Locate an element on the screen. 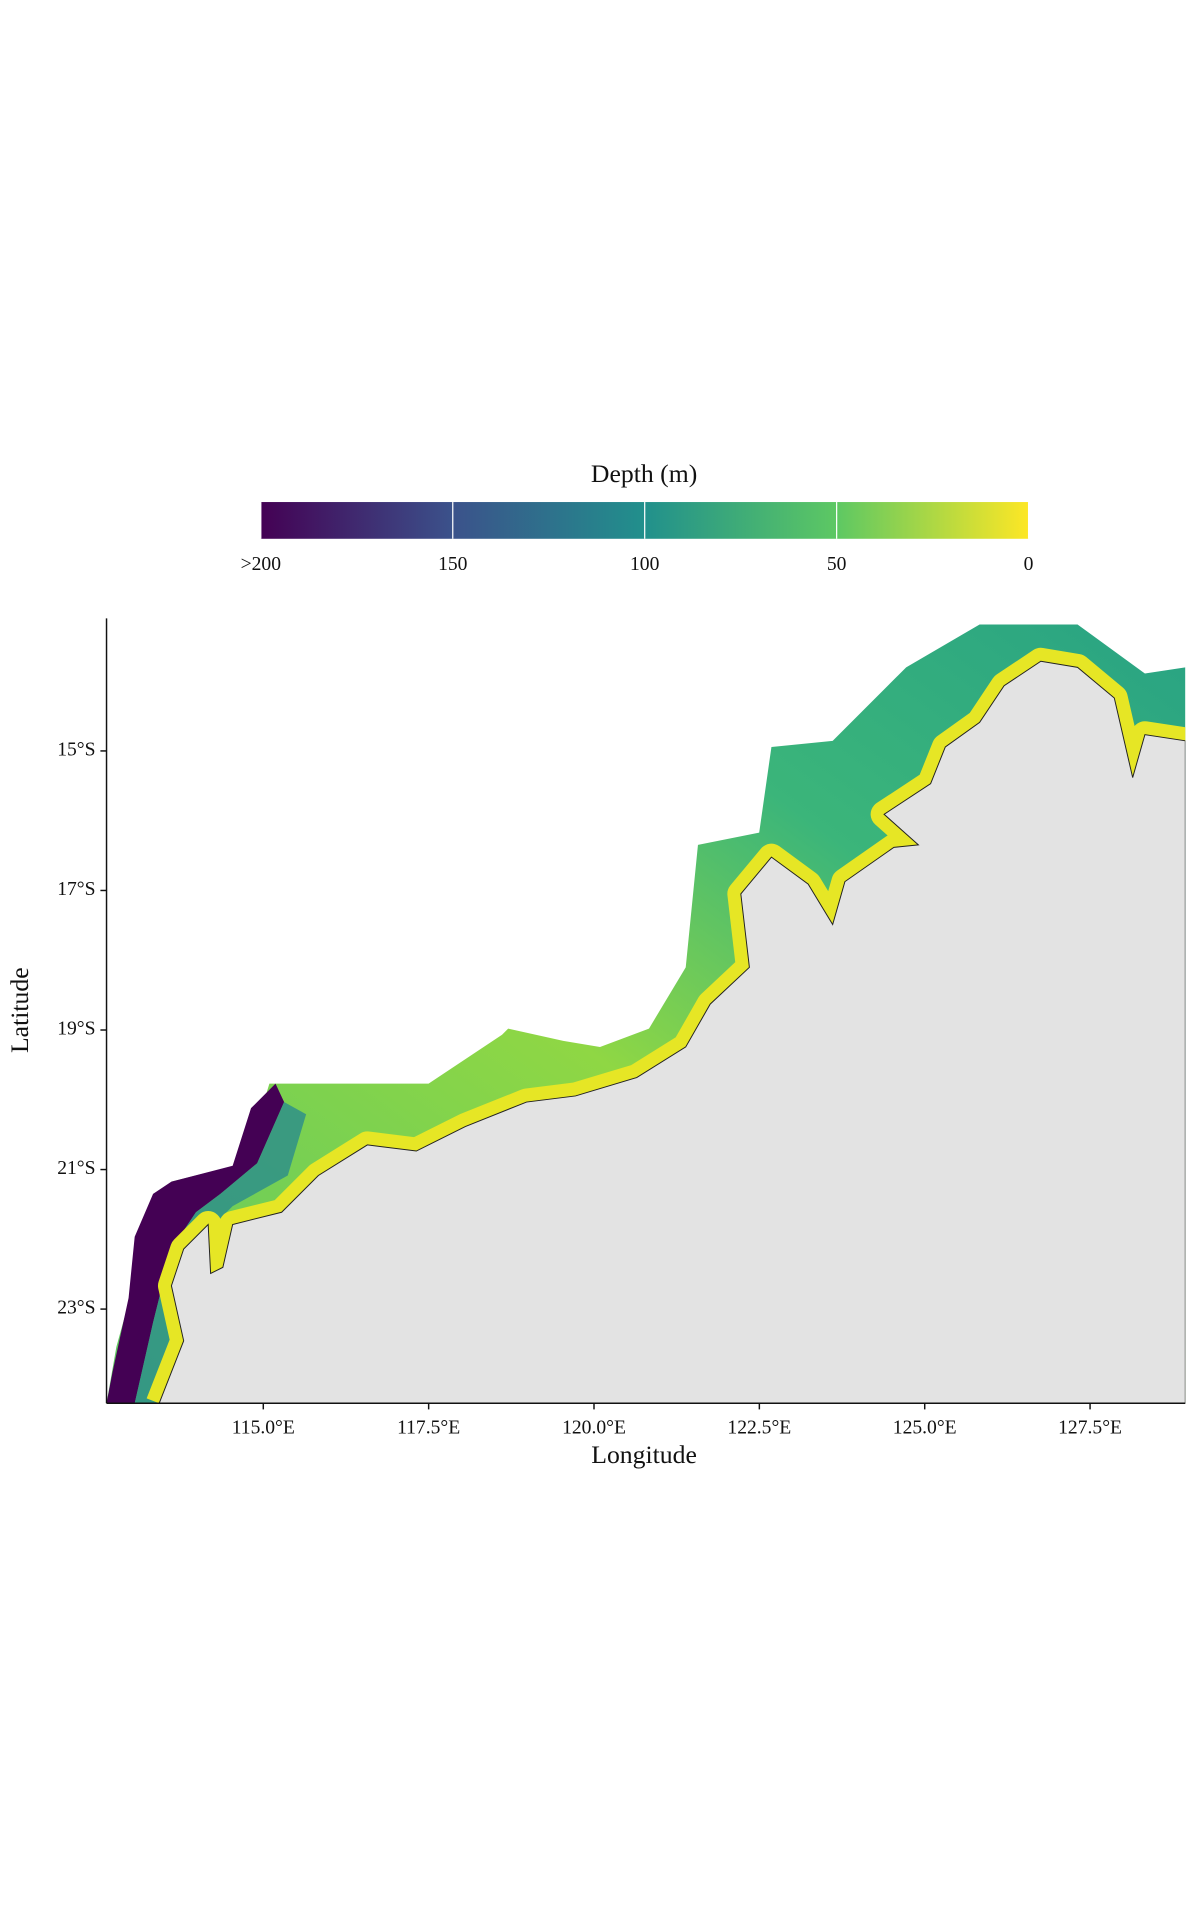 The height and width of the screenshot is (1925, 1200). colorbar-tick-label: 100 is located at coordinates (645, 564).